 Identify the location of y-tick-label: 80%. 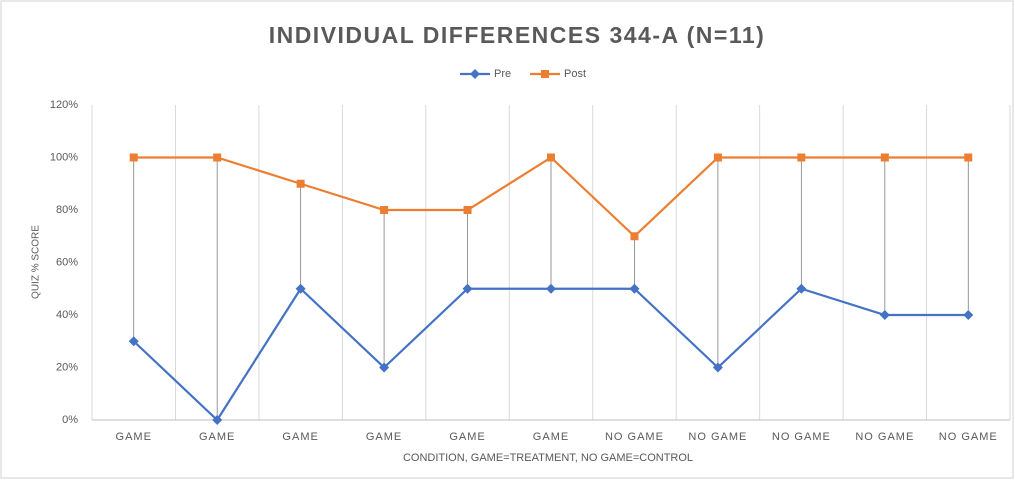
(67, 210).